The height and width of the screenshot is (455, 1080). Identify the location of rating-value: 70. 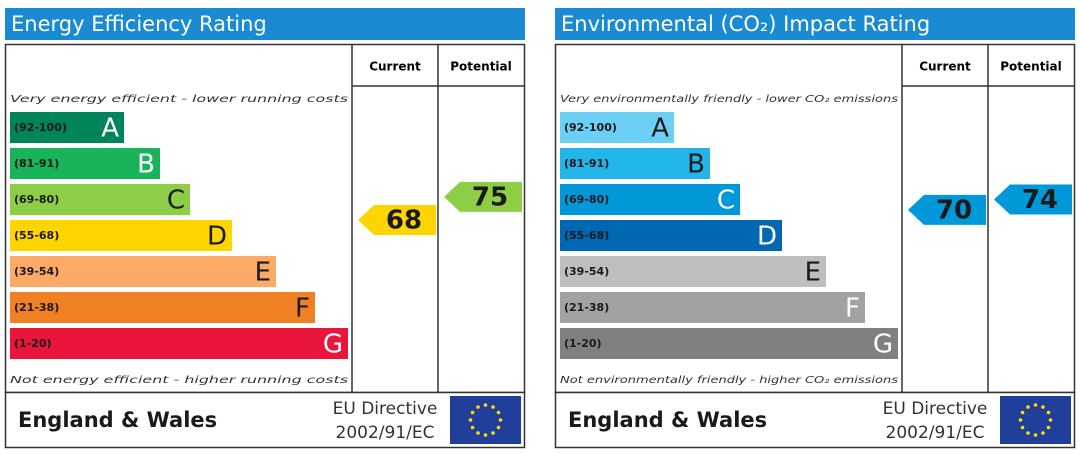
(954, 210).